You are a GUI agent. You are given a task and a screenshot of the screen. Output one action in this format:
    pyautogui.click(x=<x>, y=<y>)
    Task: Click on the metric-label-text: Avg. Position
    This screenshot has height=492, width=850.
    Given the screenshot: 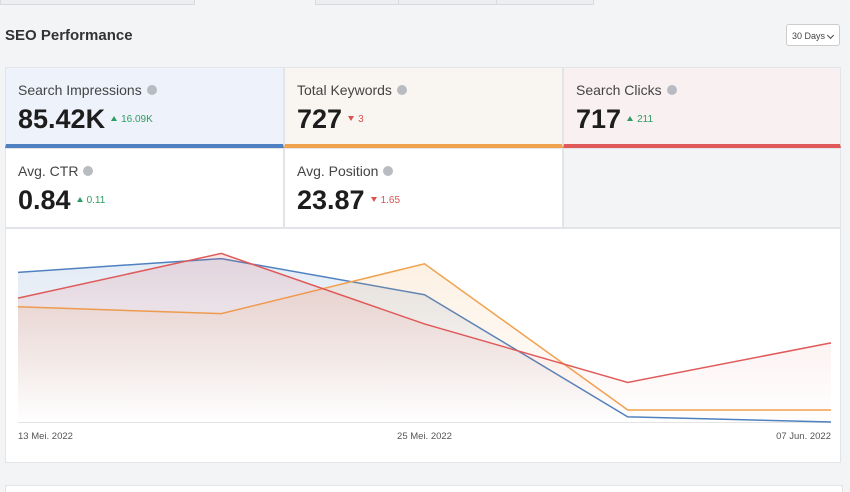 What is the action you would take?
    pyautogui.click(x=338, y=171)
    